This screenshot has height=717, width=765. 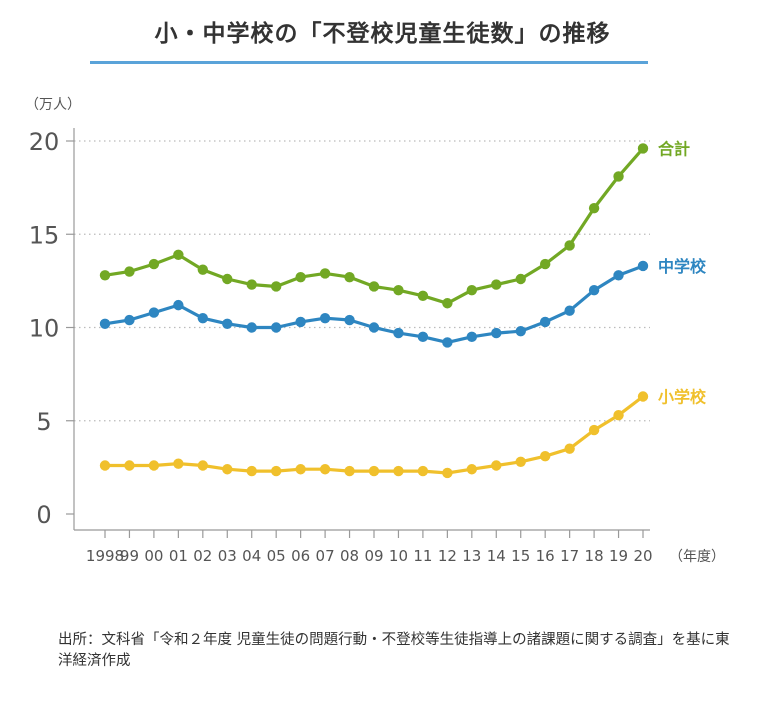 What do you see at coordinates (227, 469) in the screenshot?
I see `data-point-小学校-03` at bounding box center [227, 469].